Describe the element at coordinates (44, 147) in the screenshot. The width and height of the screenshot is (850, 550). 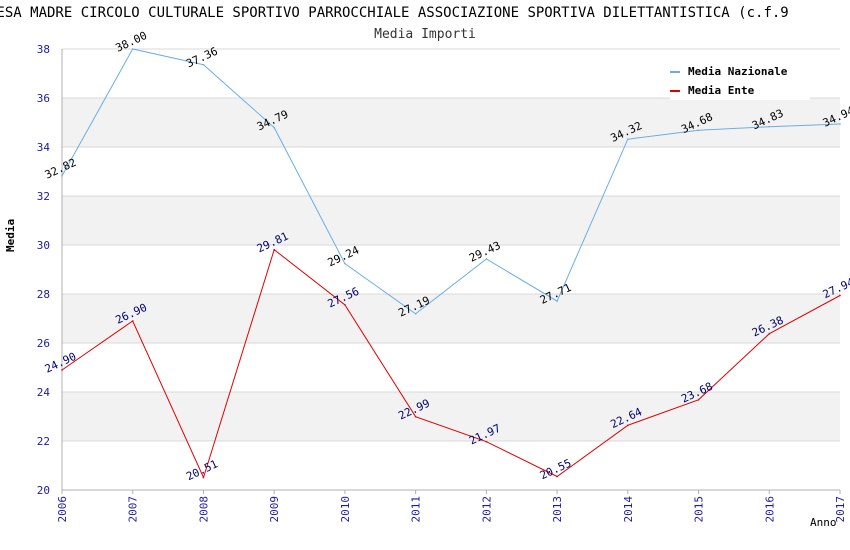
I see `y-tick-label: 34` at that location.